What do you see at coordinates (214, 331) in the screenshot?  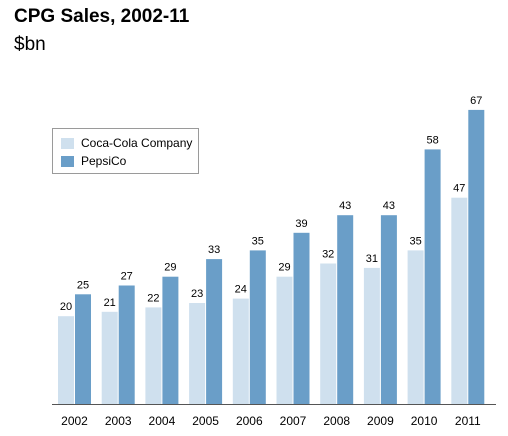 I see `bar-pepsico-2005` at bounding box center [214, 331].